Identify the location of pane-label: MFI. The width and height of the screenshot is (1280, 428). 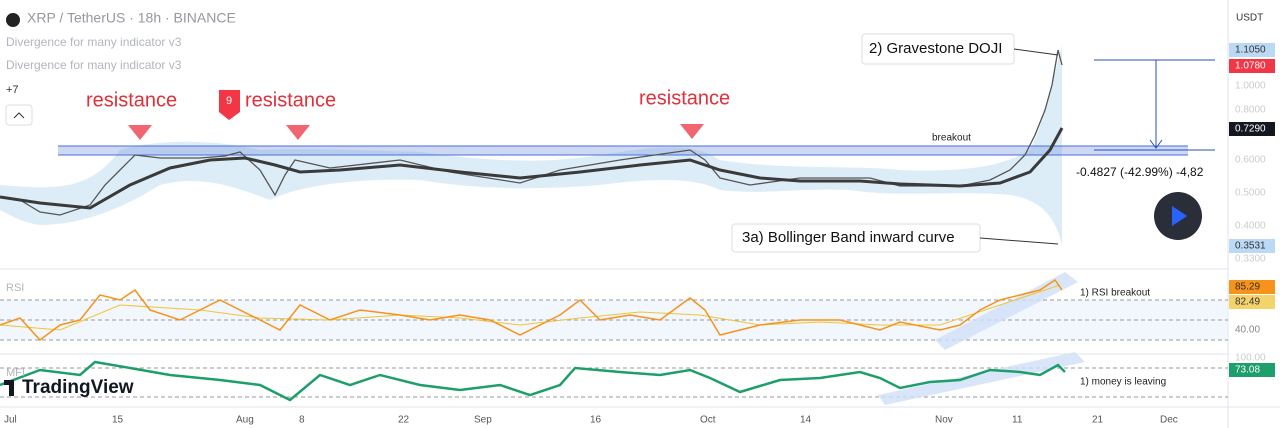
(15, 373).